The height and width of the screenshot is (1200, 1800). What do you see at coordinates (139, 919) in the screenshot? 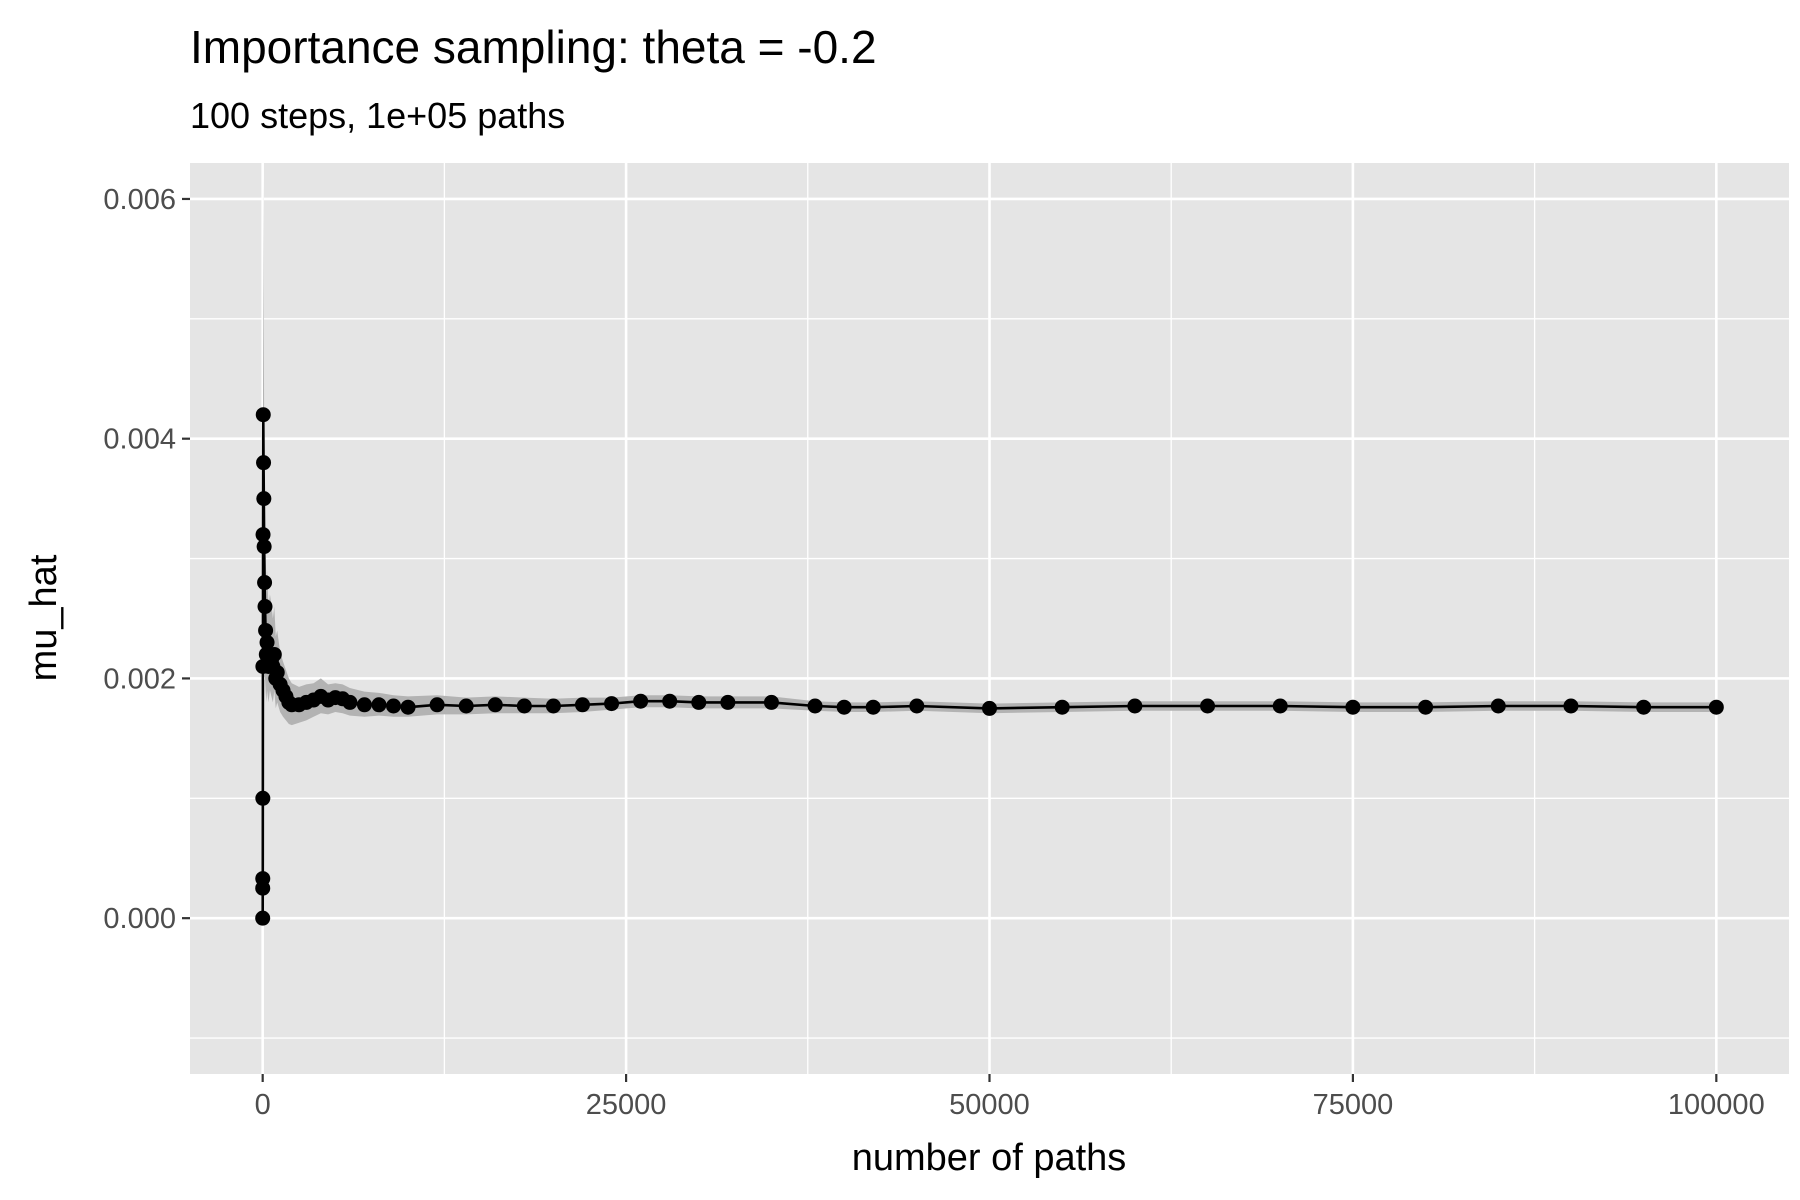
I see `y-tick-label: 0.000` at bounding box center [139, 919].